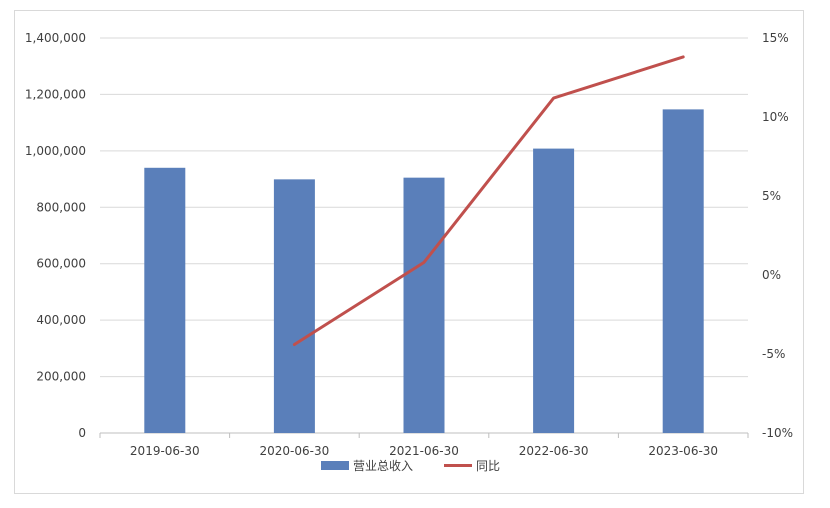 The image size is (830, 508). I want to click on left-tick-label: 1,200,000, so click(55, 94).